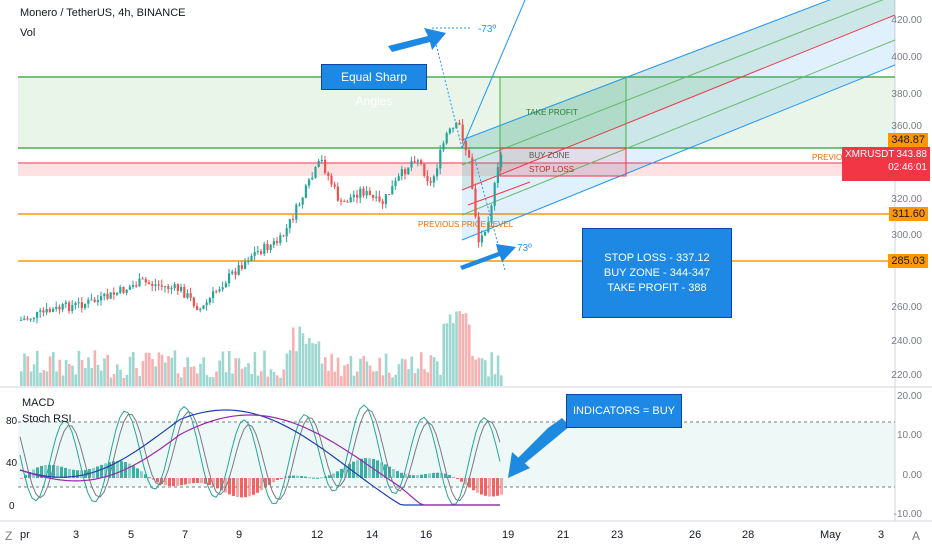  I want to click on zoom-corner-button: Z, so click(9, 536).